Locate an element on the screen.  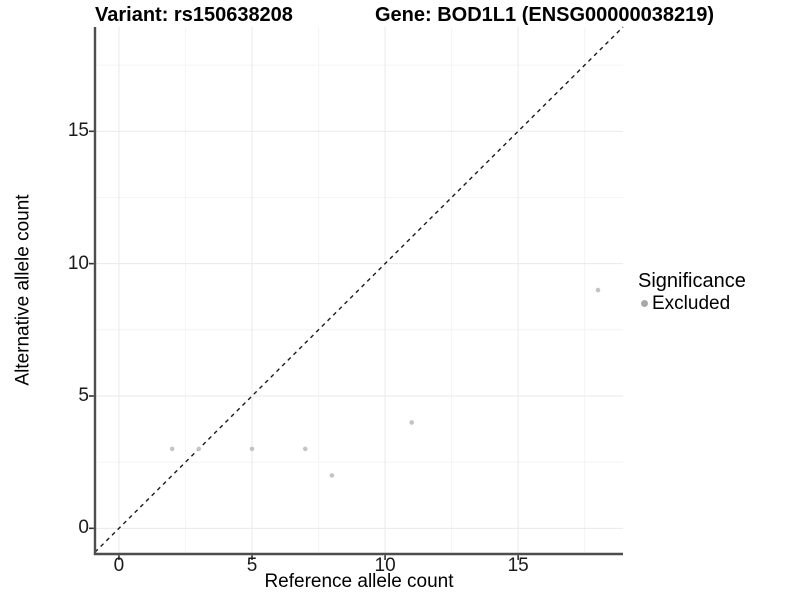
legend-title: Significance is located at coordinates (692, 281).